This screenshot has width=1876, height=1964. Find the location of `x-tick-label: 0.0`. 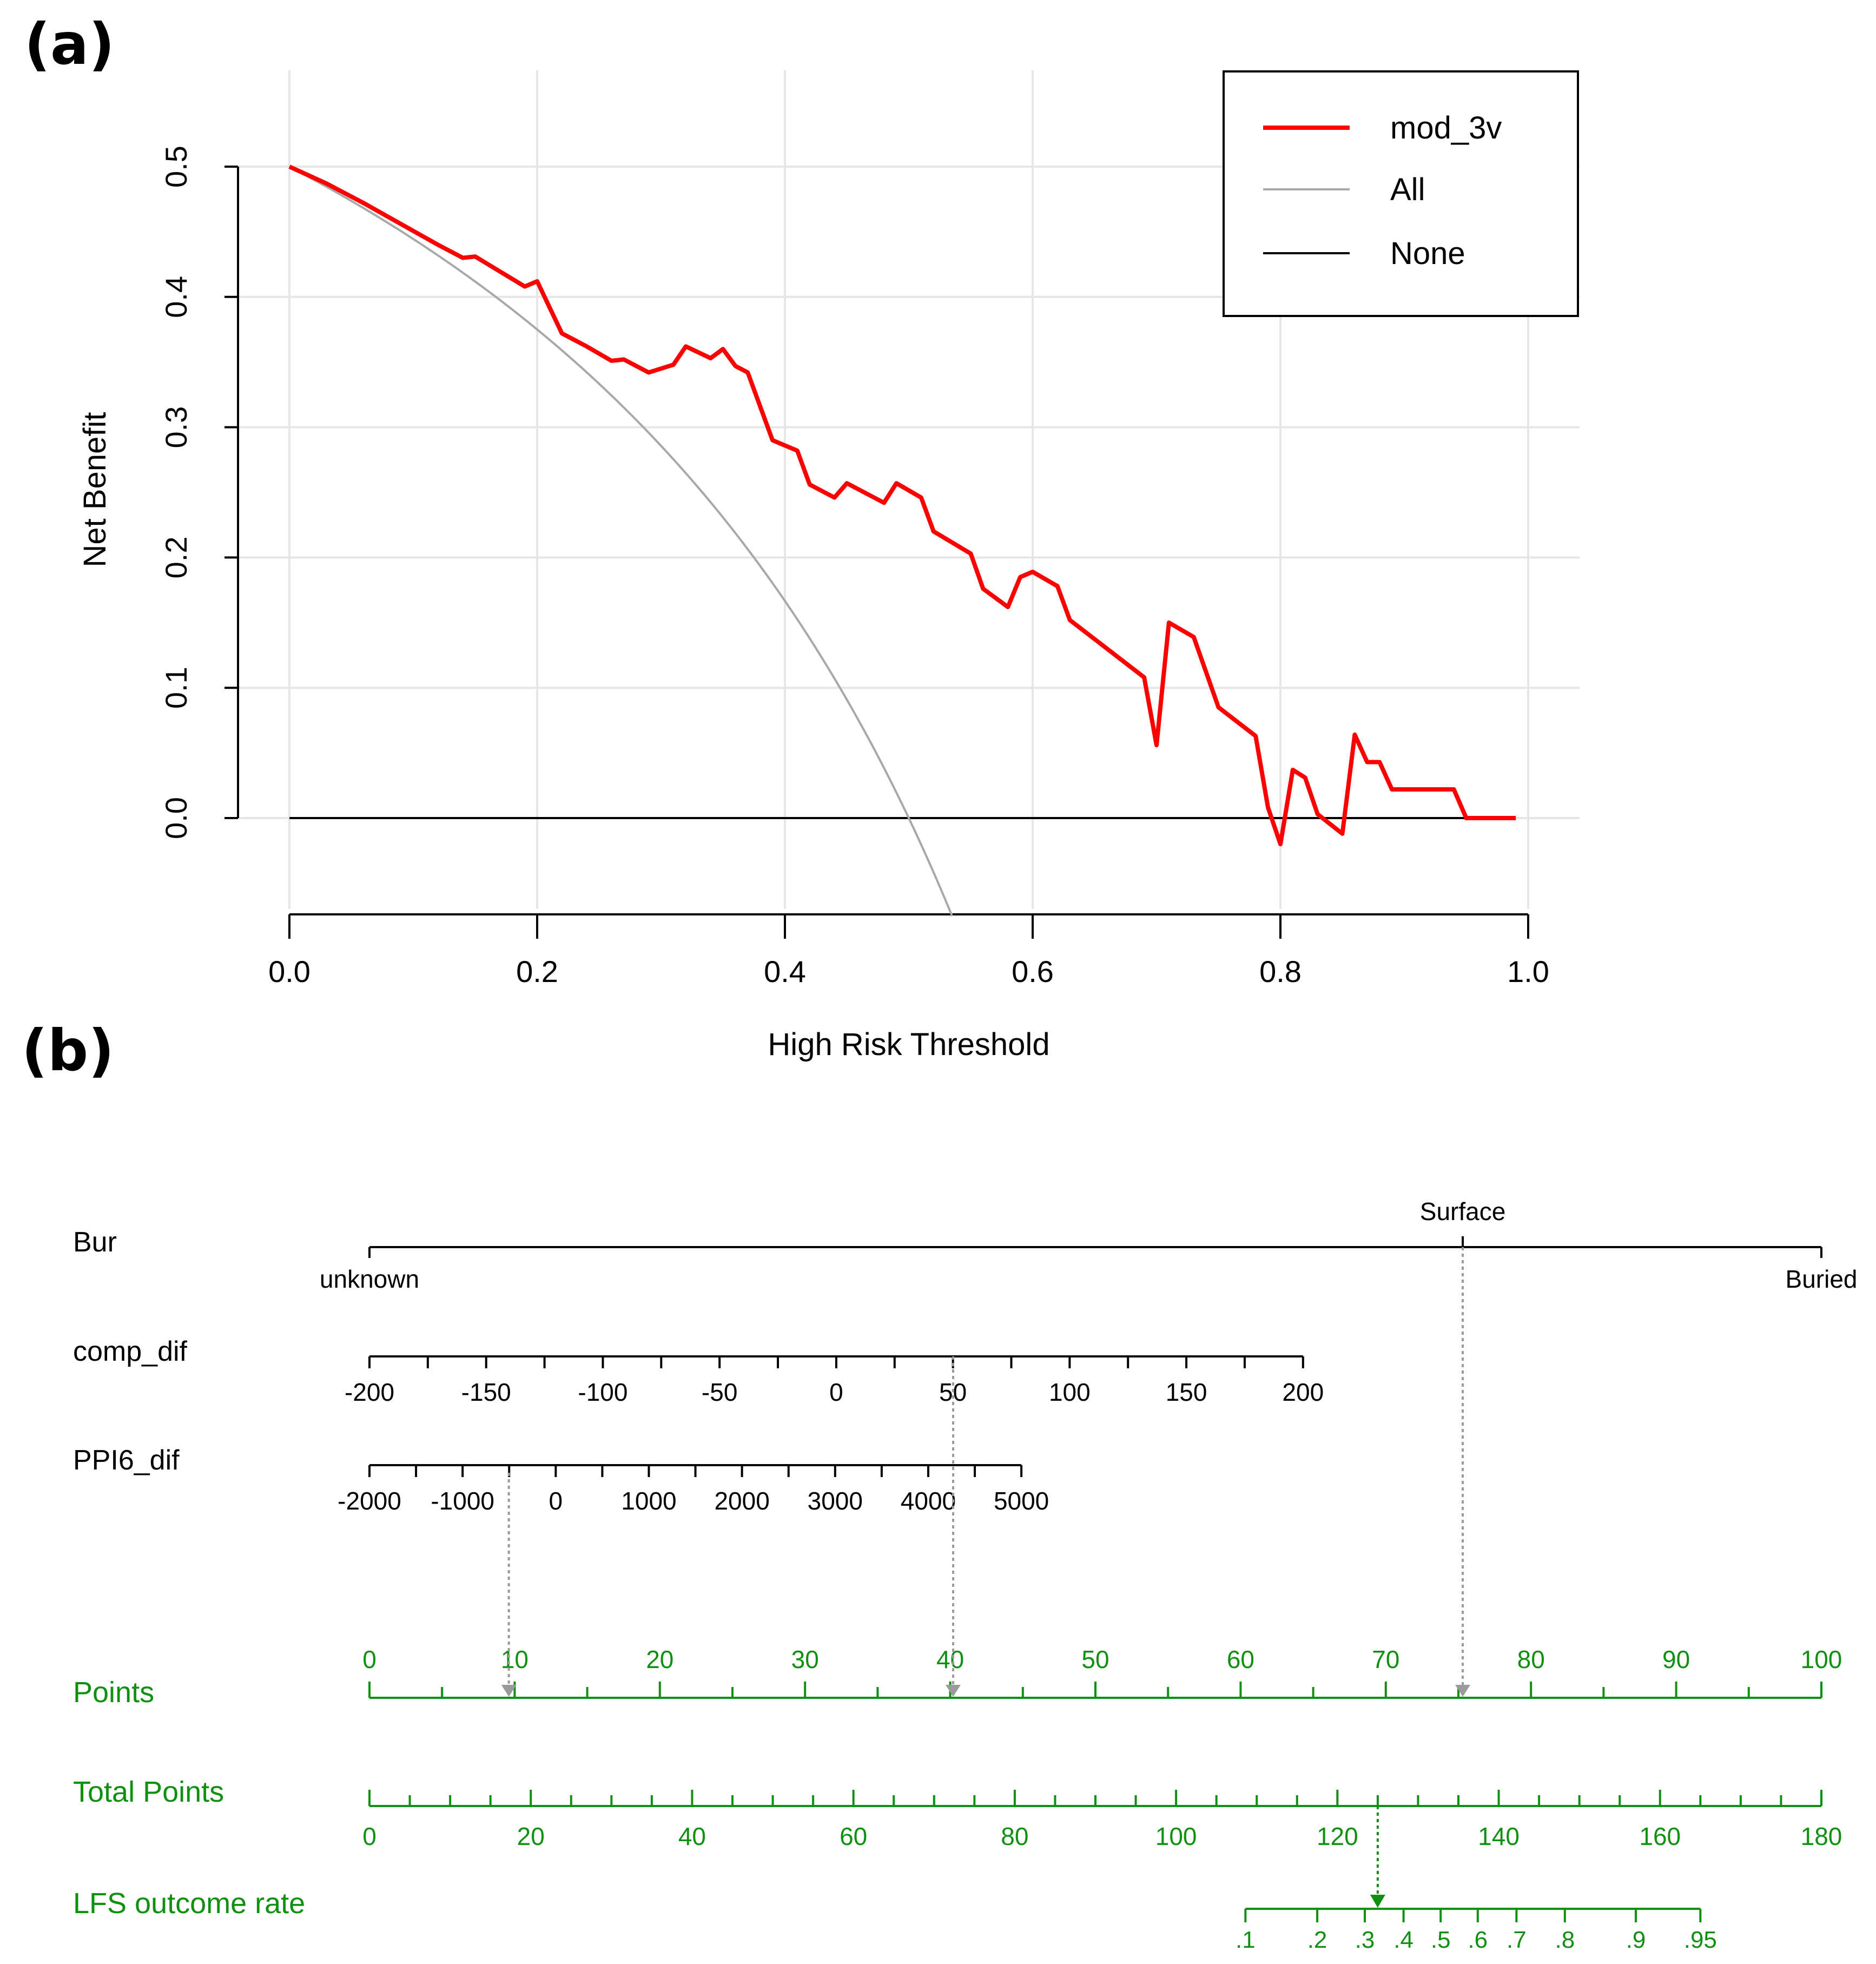

x-tick-label: 0.0 is located at coordinates (289, 971).